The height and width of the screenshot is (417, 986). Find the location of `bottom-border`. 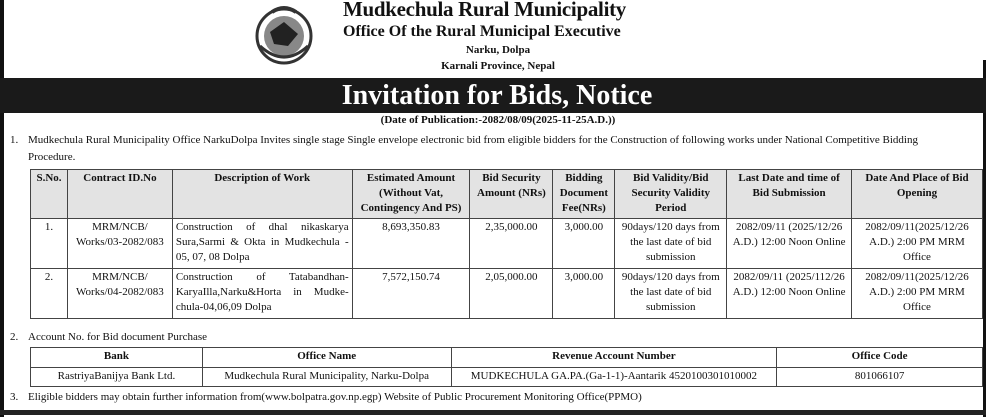

bottom-border is located at coordinates (493, 412).